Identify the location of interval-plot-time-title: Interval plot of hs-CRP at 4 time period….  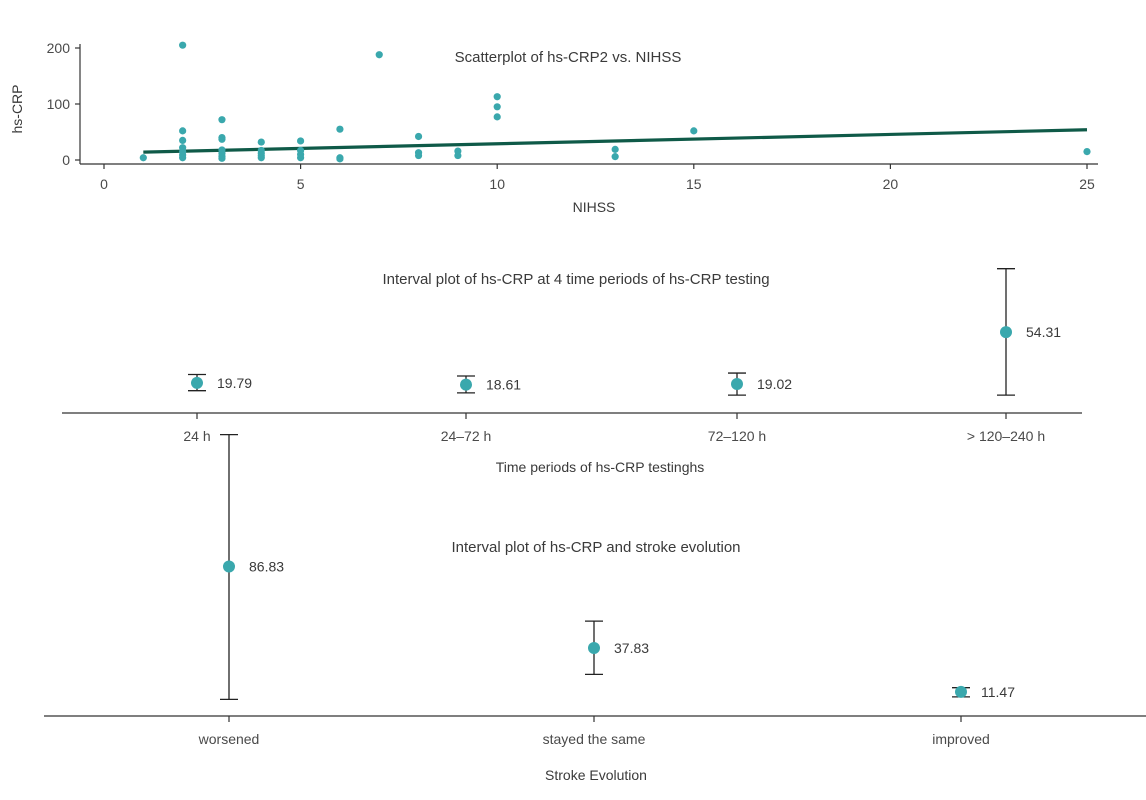
(575, 279).